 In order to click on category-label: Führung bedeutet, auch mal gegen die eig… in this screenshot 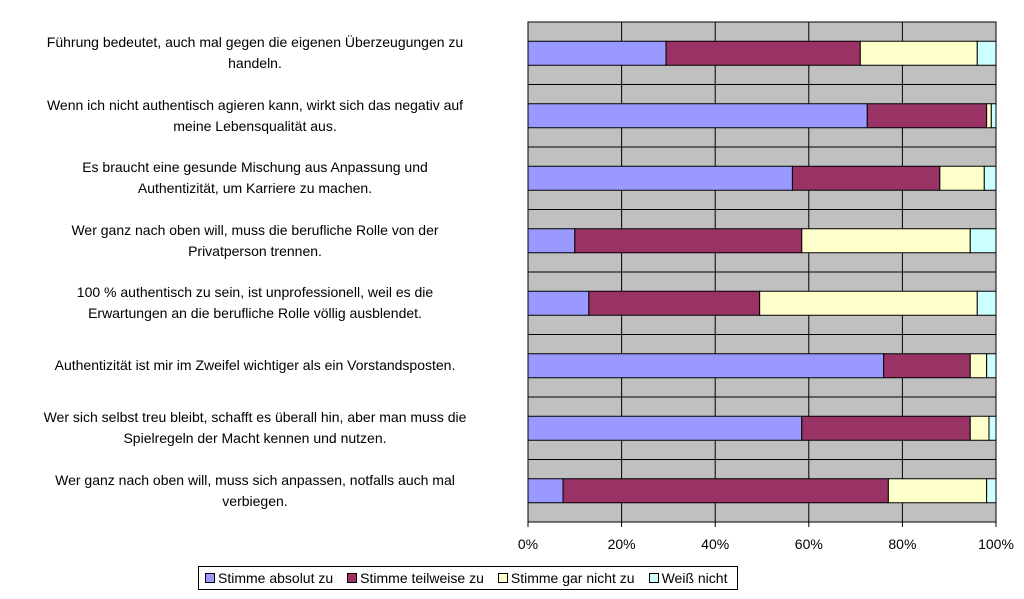, I will do `click(255, 53)`.